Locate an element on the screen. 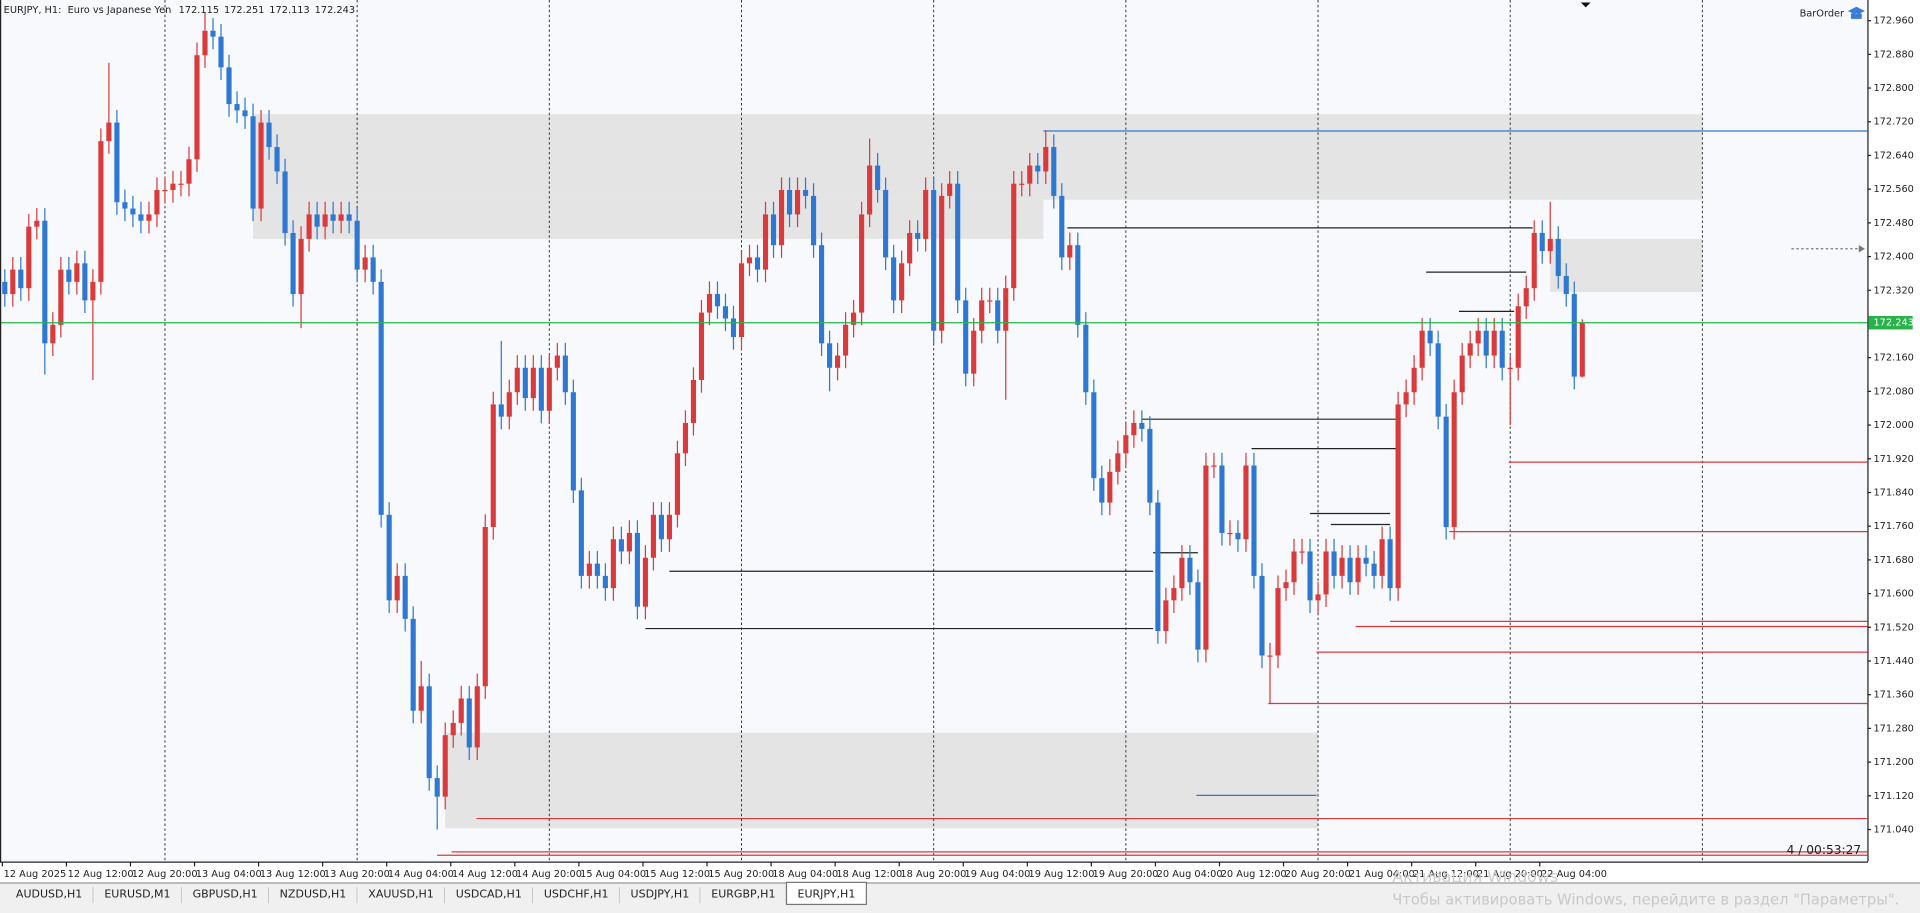 Image resolution: width=1920 pixels, height=913 pixels. tab-label: USDCAD,H1 is located at coordinates (489, 894).